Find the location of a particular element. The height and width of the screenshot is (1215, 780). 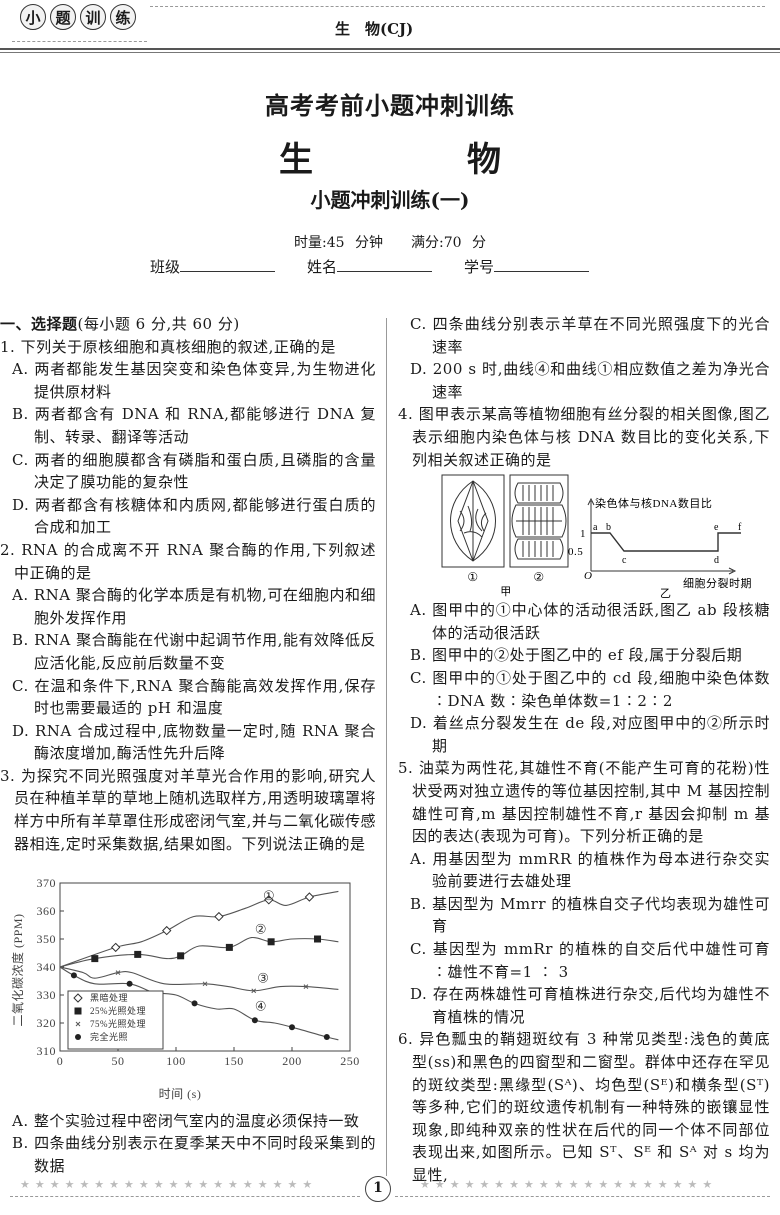

graph-tick-1: 1 is located at coordinates (583, 534).